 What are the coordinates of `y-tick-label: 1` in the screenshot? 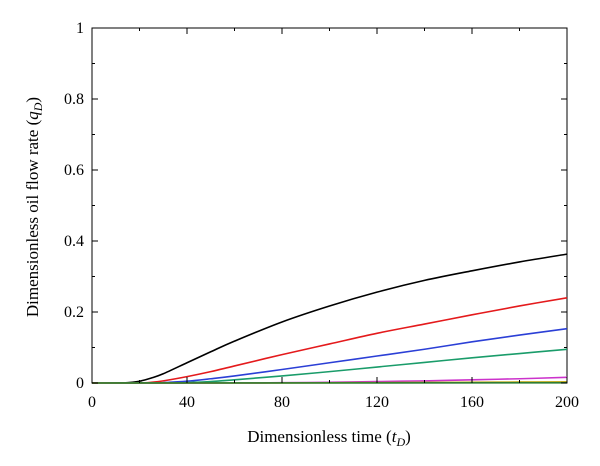 It's located at (80, 28).